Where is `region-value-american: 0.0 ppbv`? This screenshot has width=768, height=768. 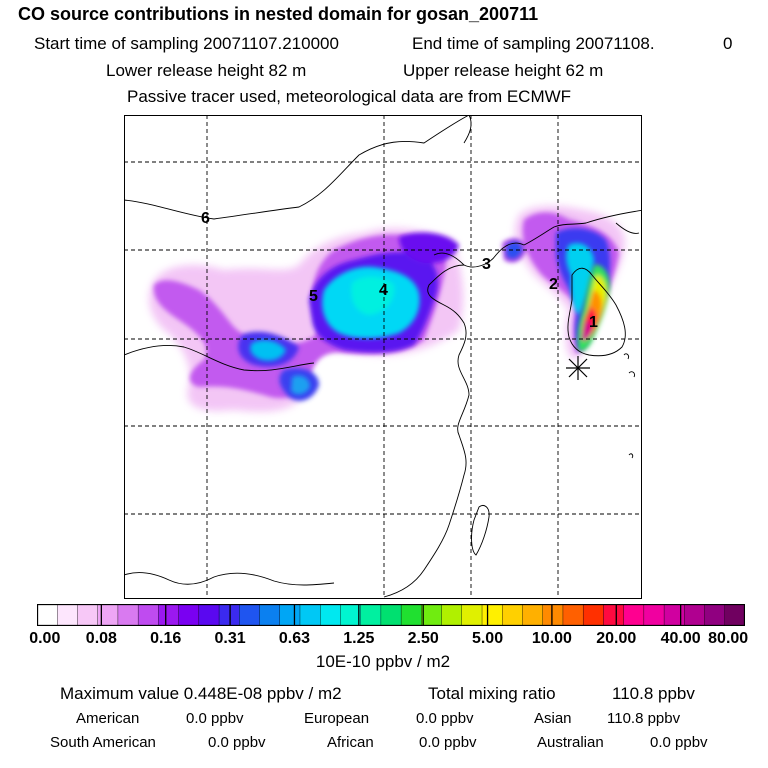 region-value-american: 0.0 ppbv is located at coordinates (215, 718).